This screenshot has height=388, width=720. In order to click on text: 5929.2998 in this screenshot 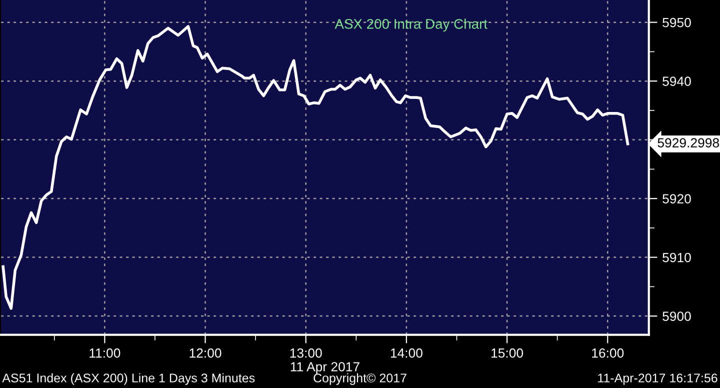, I will do `click(688, 143)`.